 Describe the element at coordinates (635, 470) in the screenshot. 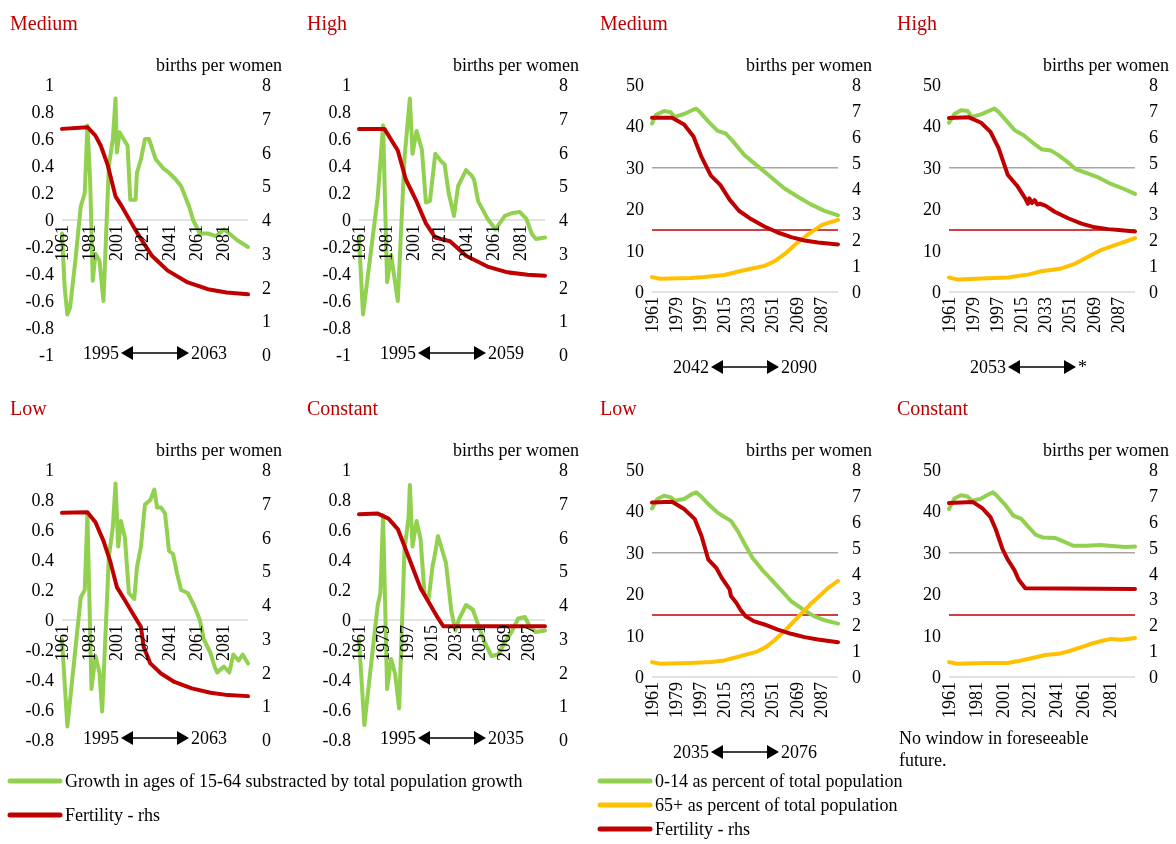

I see `y-tick-label: 50` at that location.